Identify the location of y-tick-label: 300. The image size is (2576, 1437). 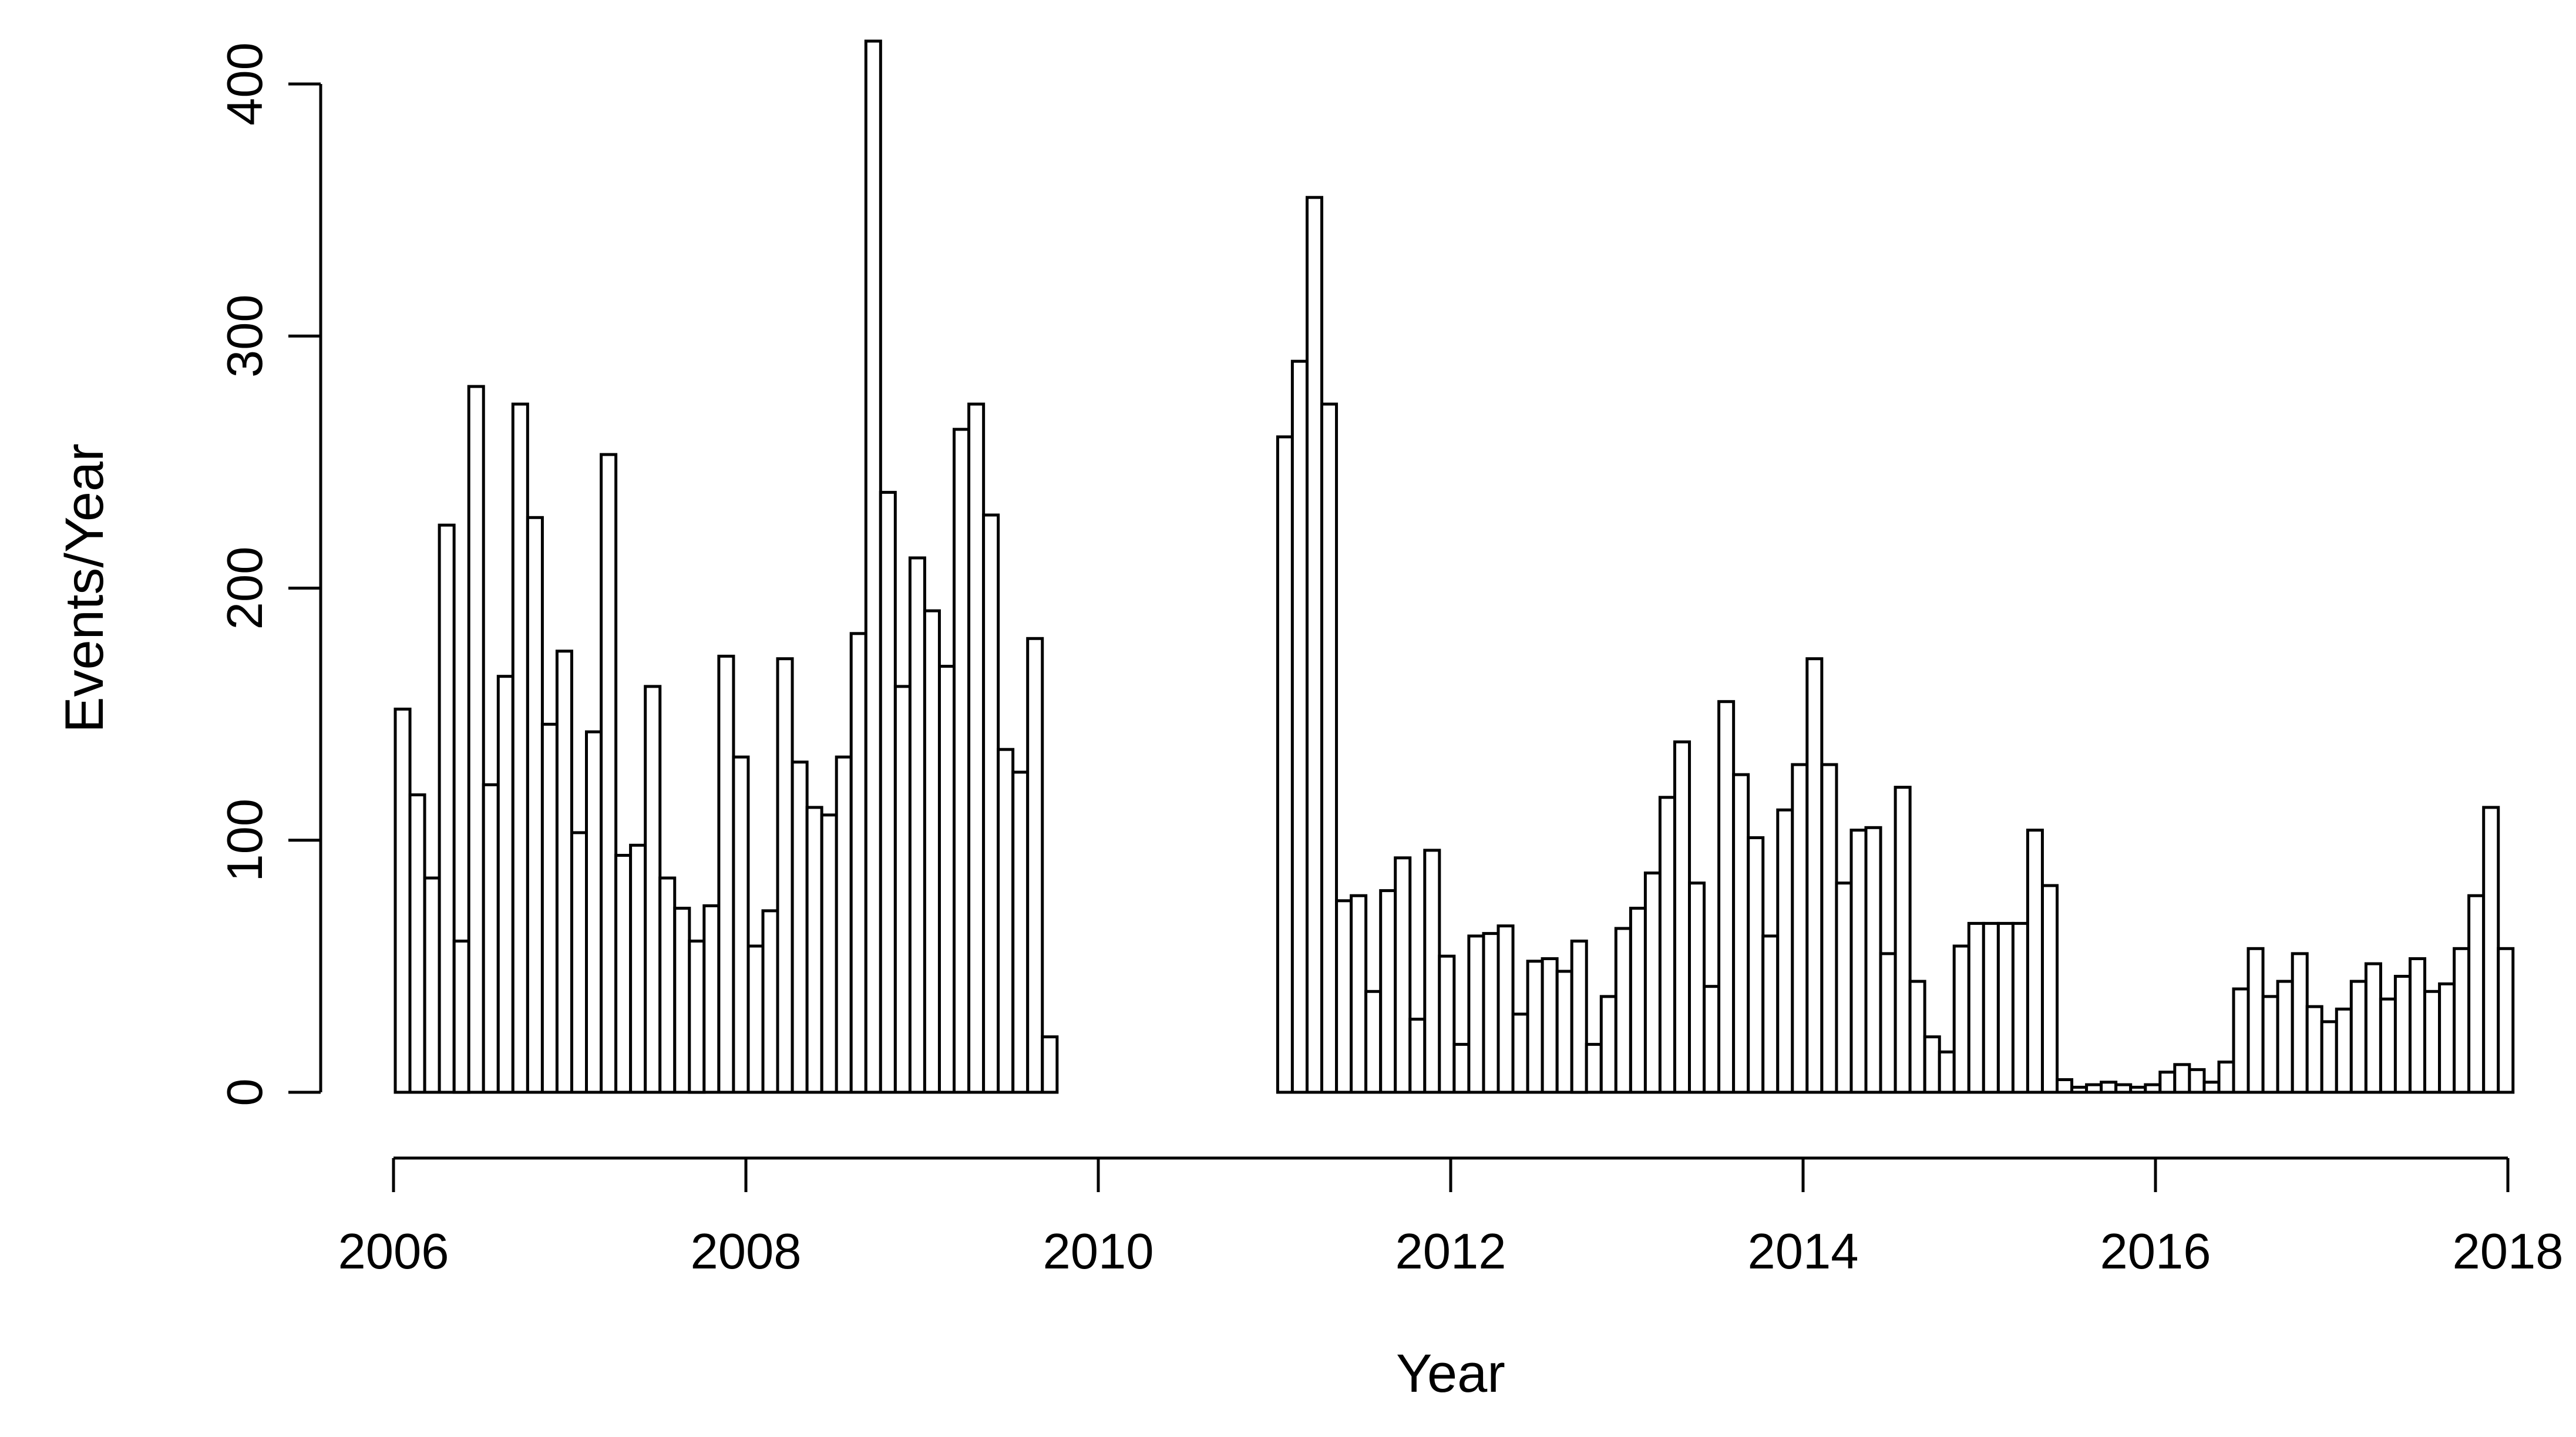
(245, 336).